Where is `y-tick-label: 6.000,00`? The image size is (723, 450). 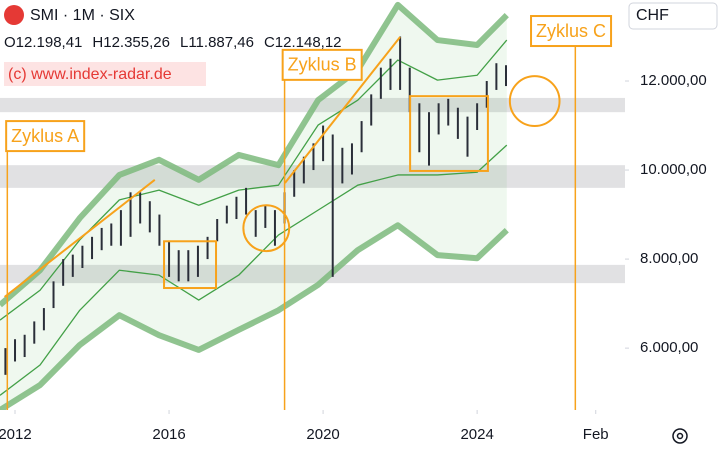
y-tick-label: 6.000,00 is located at coordinates (669, 347).